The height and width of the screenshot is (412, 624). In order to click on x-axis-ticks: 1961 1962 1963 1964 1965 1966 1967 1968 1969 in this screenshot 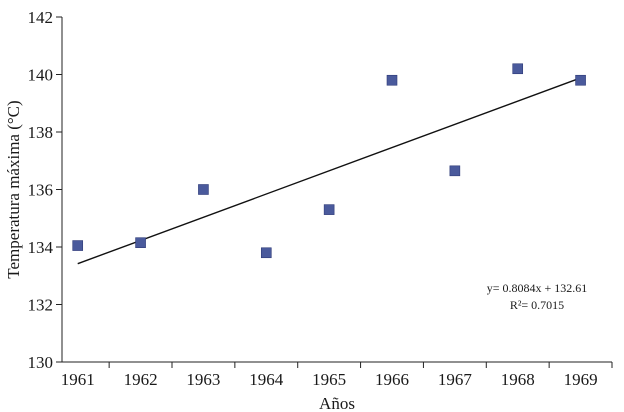, I will do `click(337, 375)`.